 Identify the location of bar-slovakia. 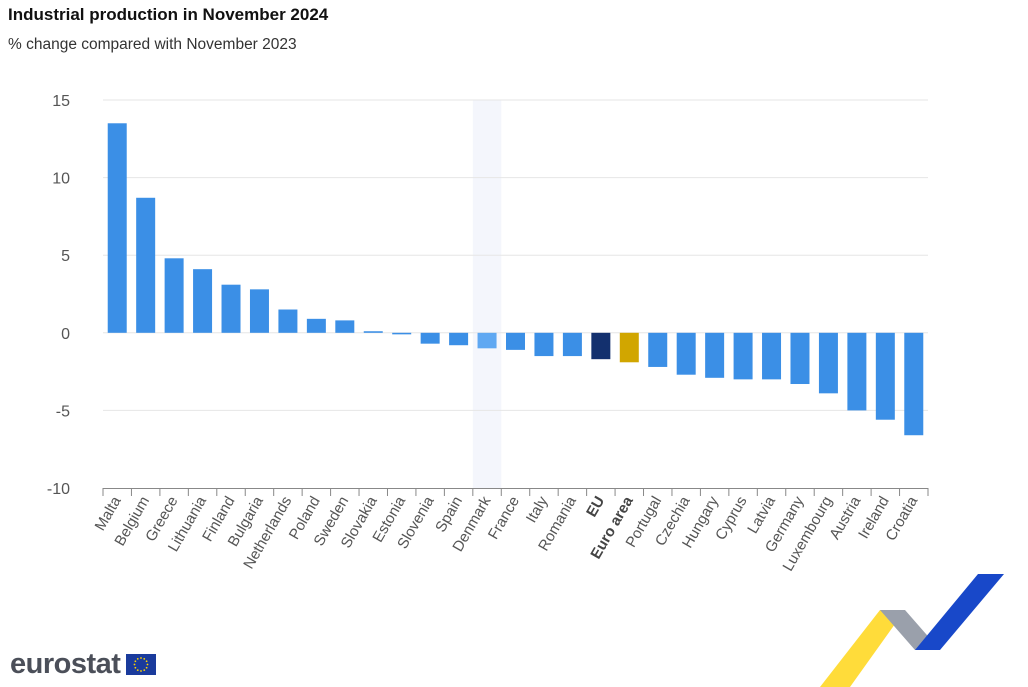
(373, 332).